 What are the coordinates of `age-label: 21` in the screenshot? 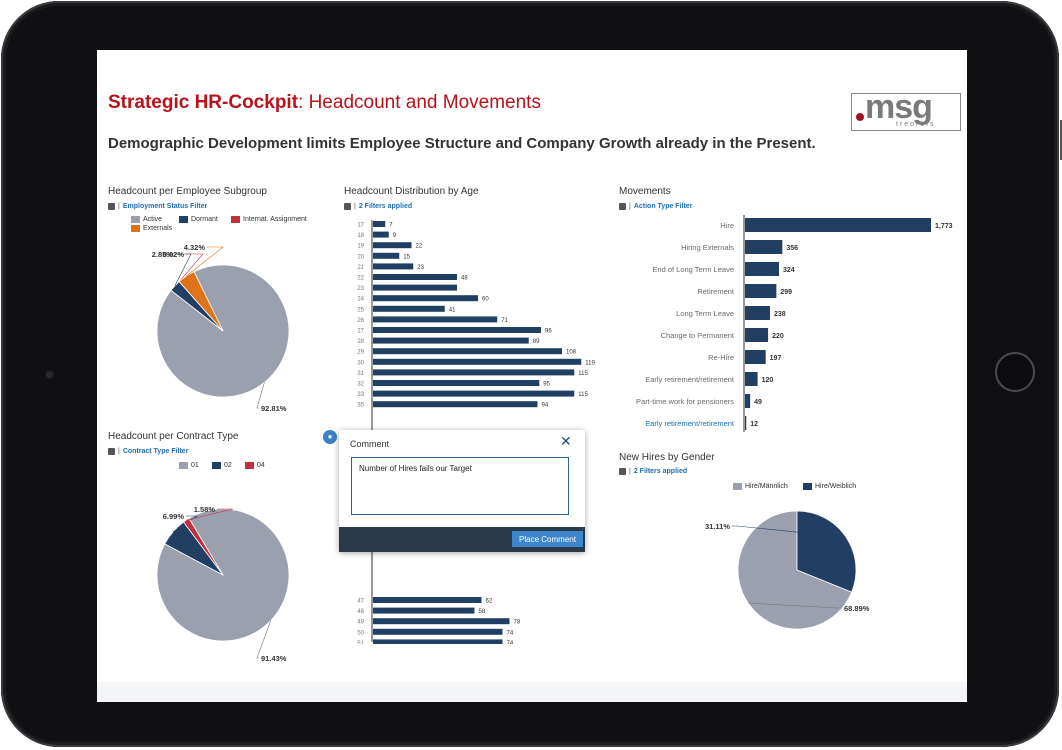 It's located at (360, 268).